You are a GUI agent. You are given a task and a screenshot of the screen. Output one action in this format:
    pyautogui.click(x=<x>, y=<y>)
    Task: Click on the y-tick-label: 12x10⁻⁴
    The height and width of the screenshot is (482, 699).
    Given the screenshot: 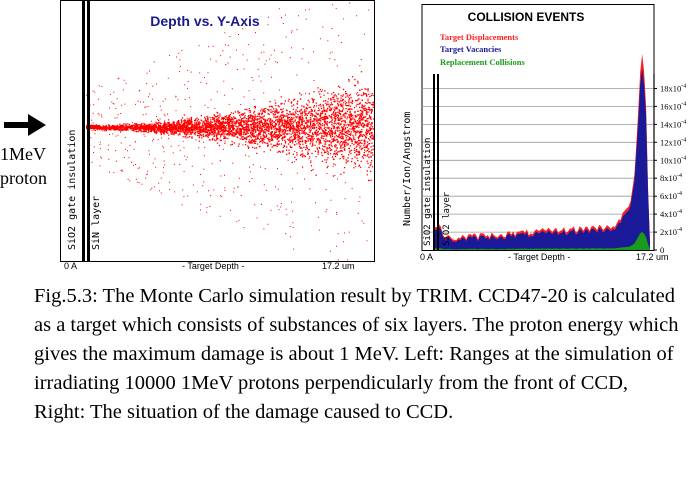 What is the action you would take?
    pyautogui.click(x=673, y=142)
    